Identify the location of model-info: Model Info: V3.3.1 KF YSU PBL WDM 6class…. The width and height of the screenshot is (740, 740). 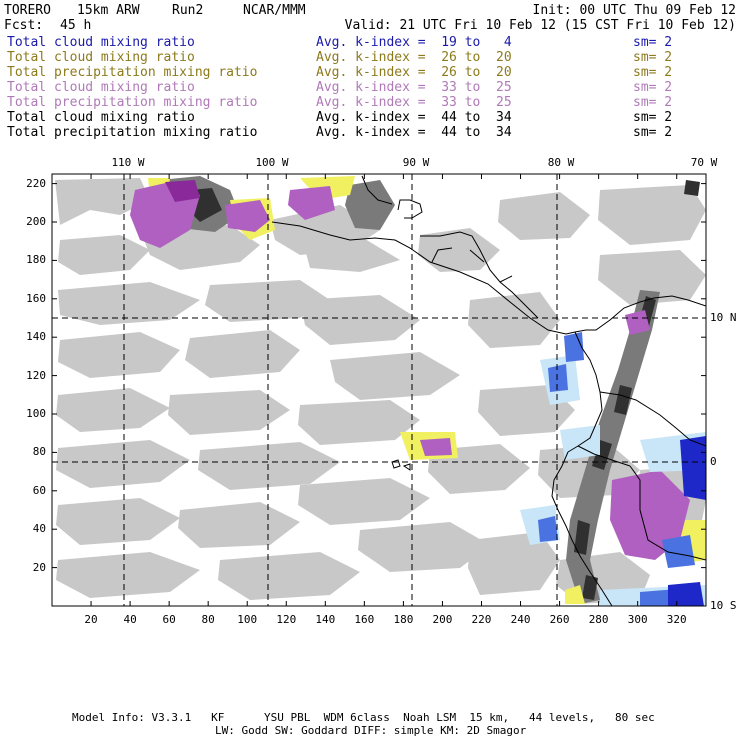
(363, 717).